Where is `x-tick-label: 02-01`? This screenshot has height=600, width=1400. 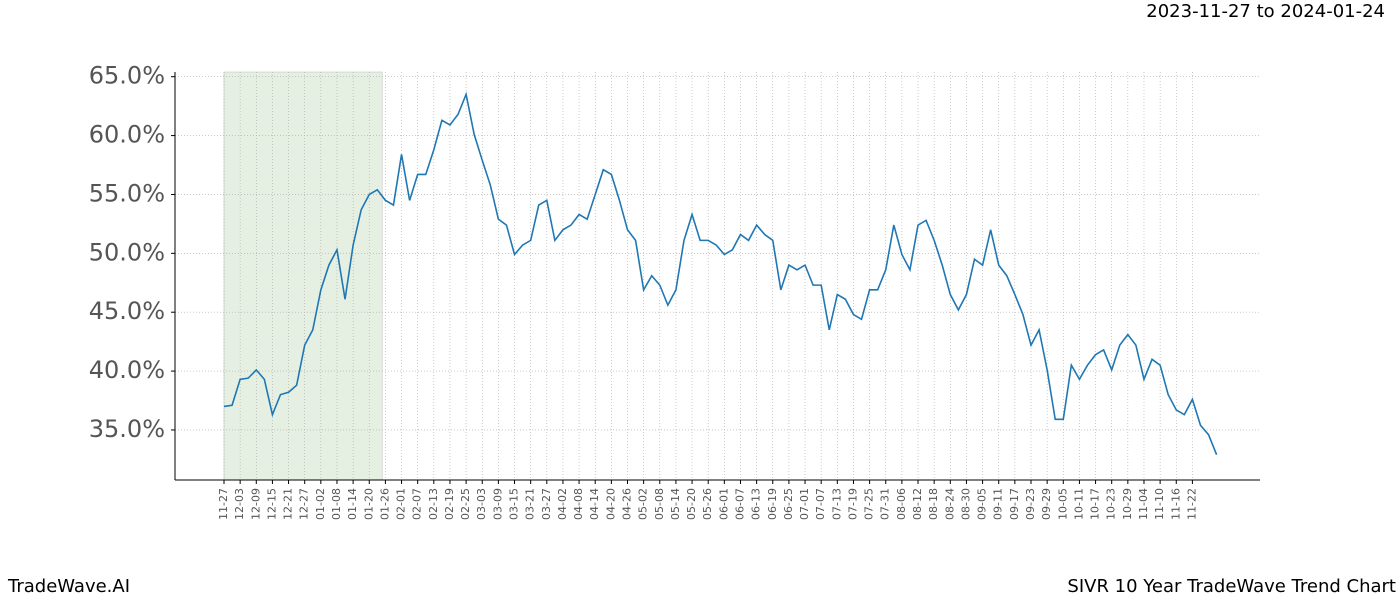 x-tick-label: 02-01 is located at coordinates (401, 504).